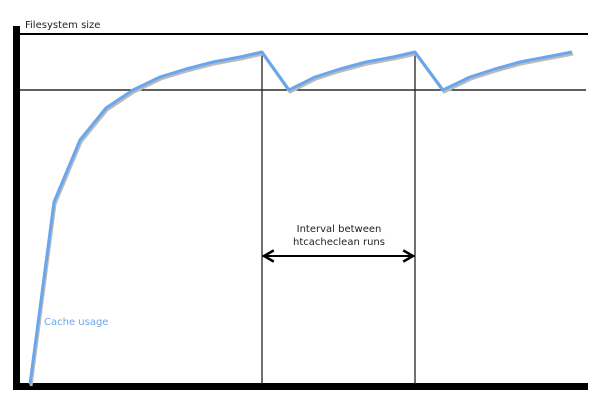 The width and height of the screenshot is (600, 406). Describe the element at coordinates (16, 208) in the screenshot. I see `y-axis` at that location.